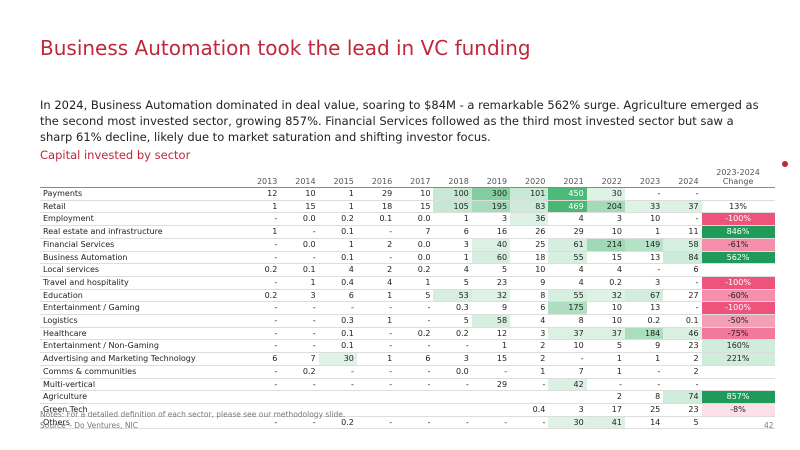 This screenshot has height=450, width=800. I want to click on value-cell: 55, so click(567, 258).